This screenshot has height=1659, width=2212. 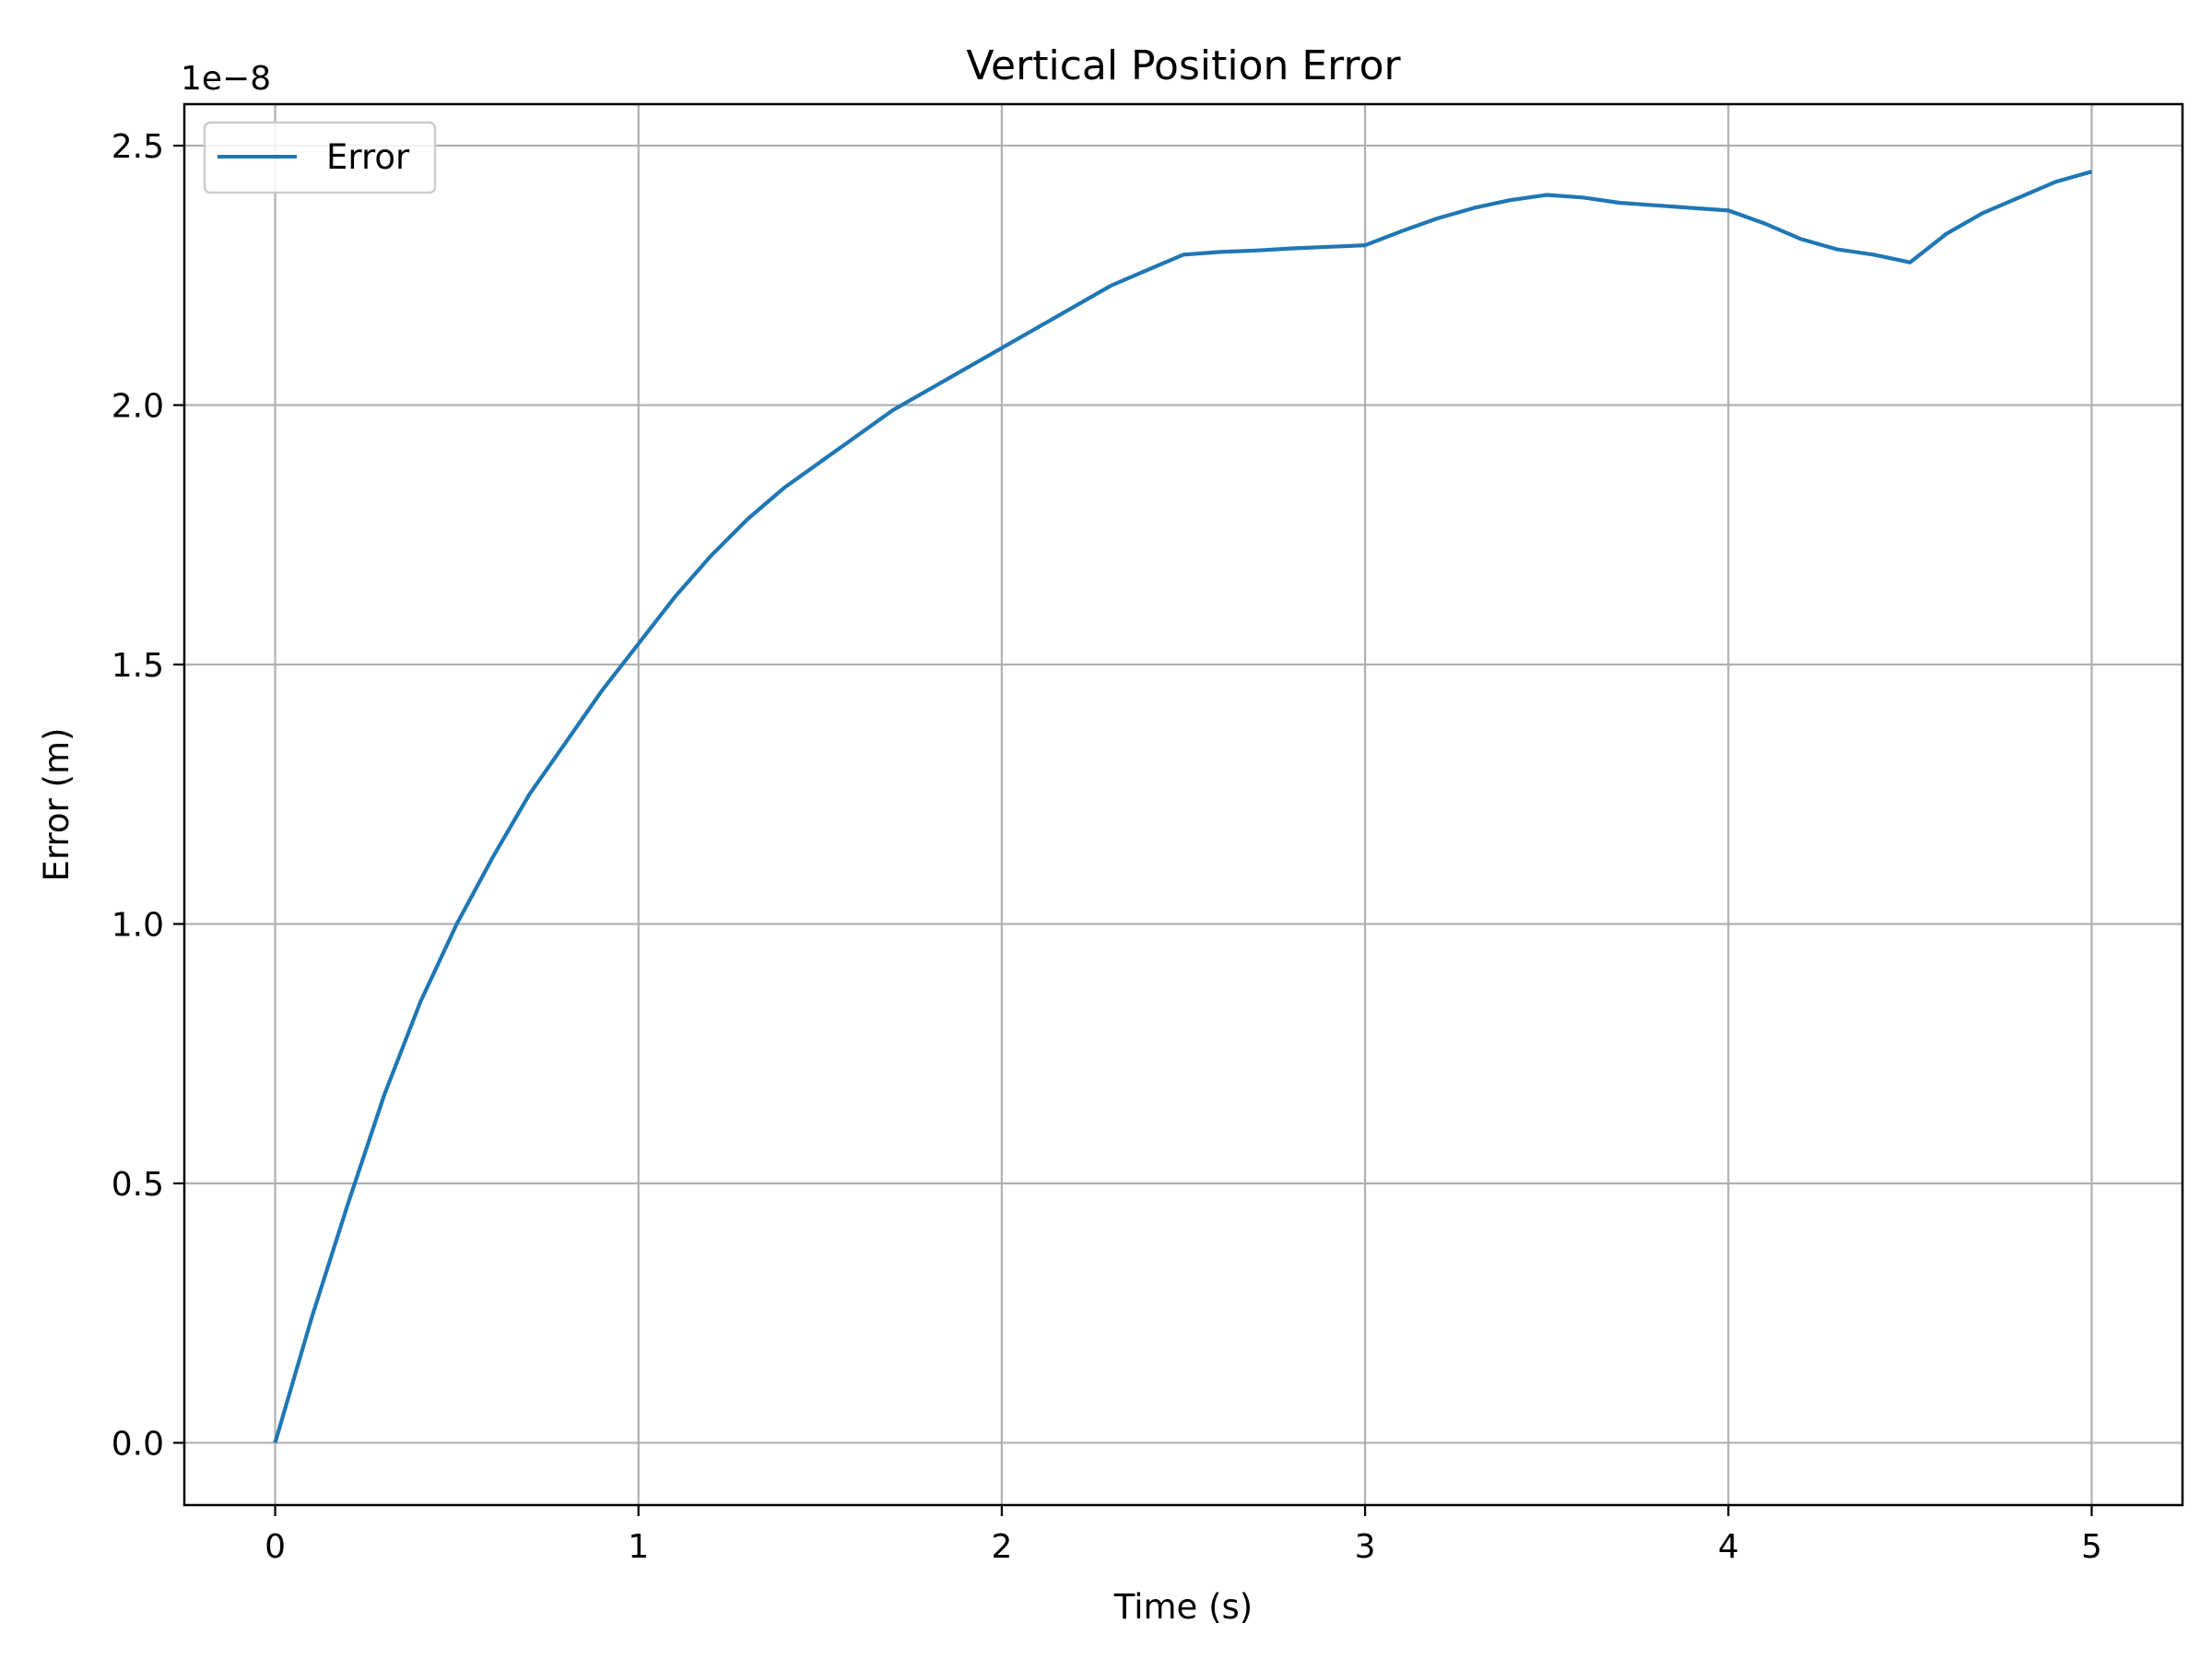 What do you see at coordinates (138, 1444) in the screenshot?
I see `y-tick-label: 0.0` at bounding box center [138, 1444].